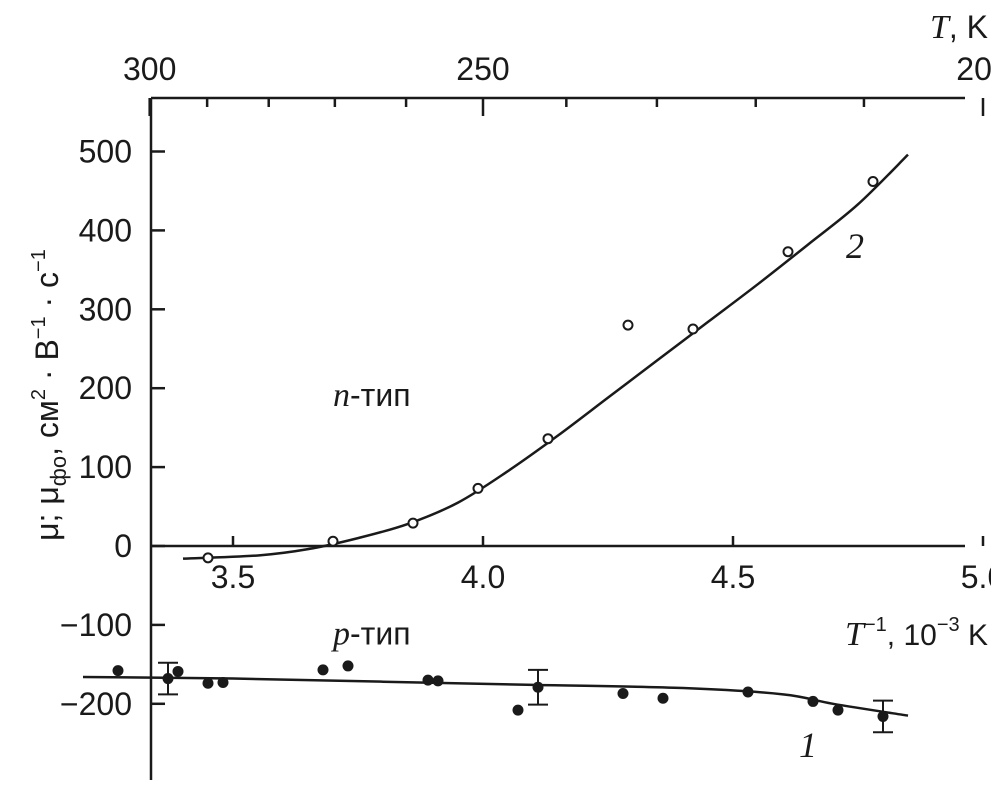  I want to click on y-tick-label: 300, so click(105, 309).